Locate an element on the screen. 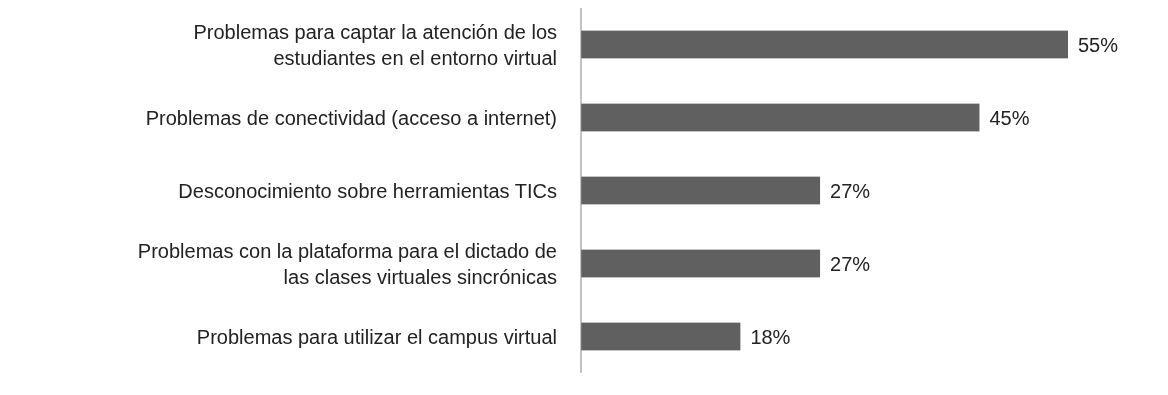 The height and width of the screenshot is (395, 1168). y-tick-label: Problemas de conectividad (acceso a internet) is located at coordinates (351, 117).